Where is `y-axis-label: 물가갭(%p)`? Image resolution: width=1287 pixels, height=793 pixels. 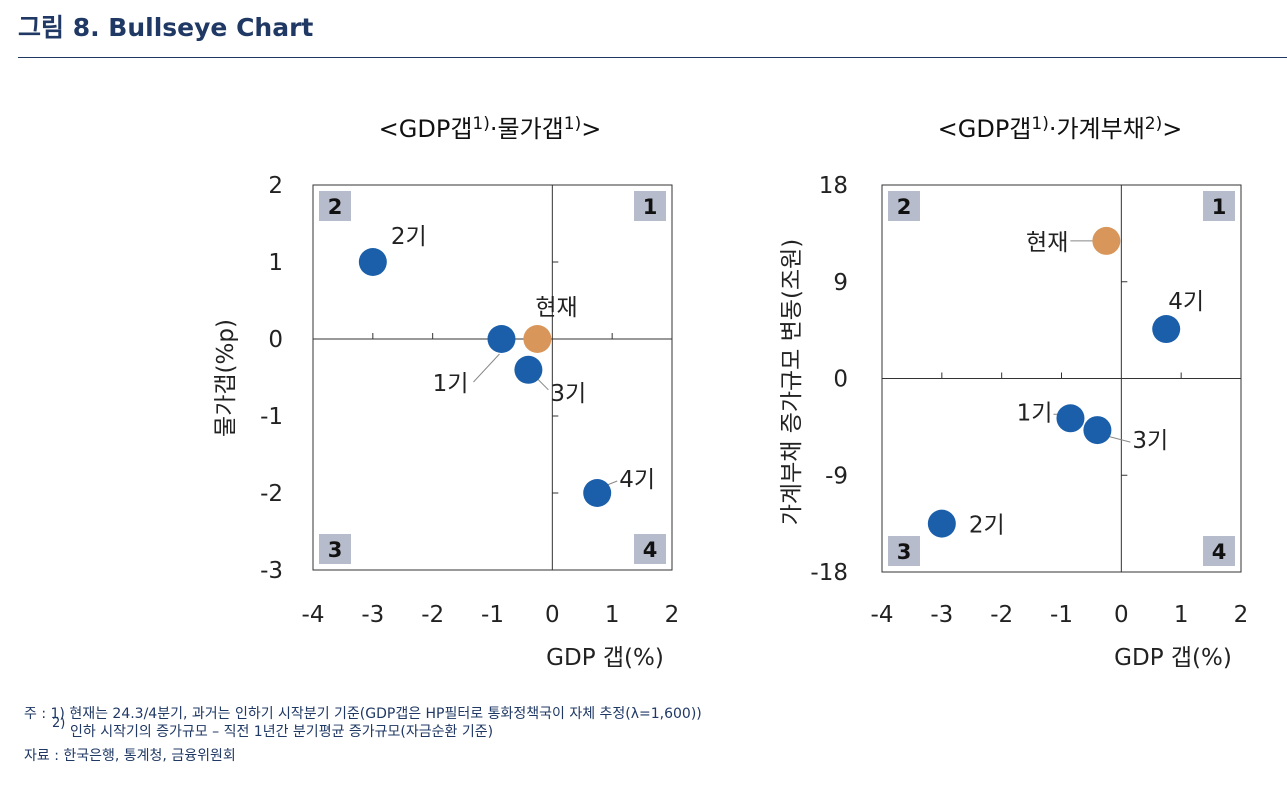
y-axis-label: 물가갭(%p) is located at coordinates (226, 378).